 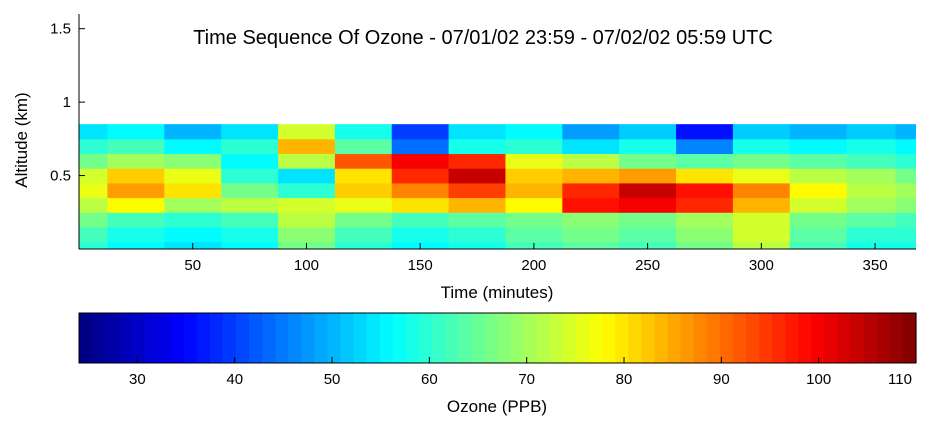 I want to click on colorbar-segments, so click(x=498, y=338).